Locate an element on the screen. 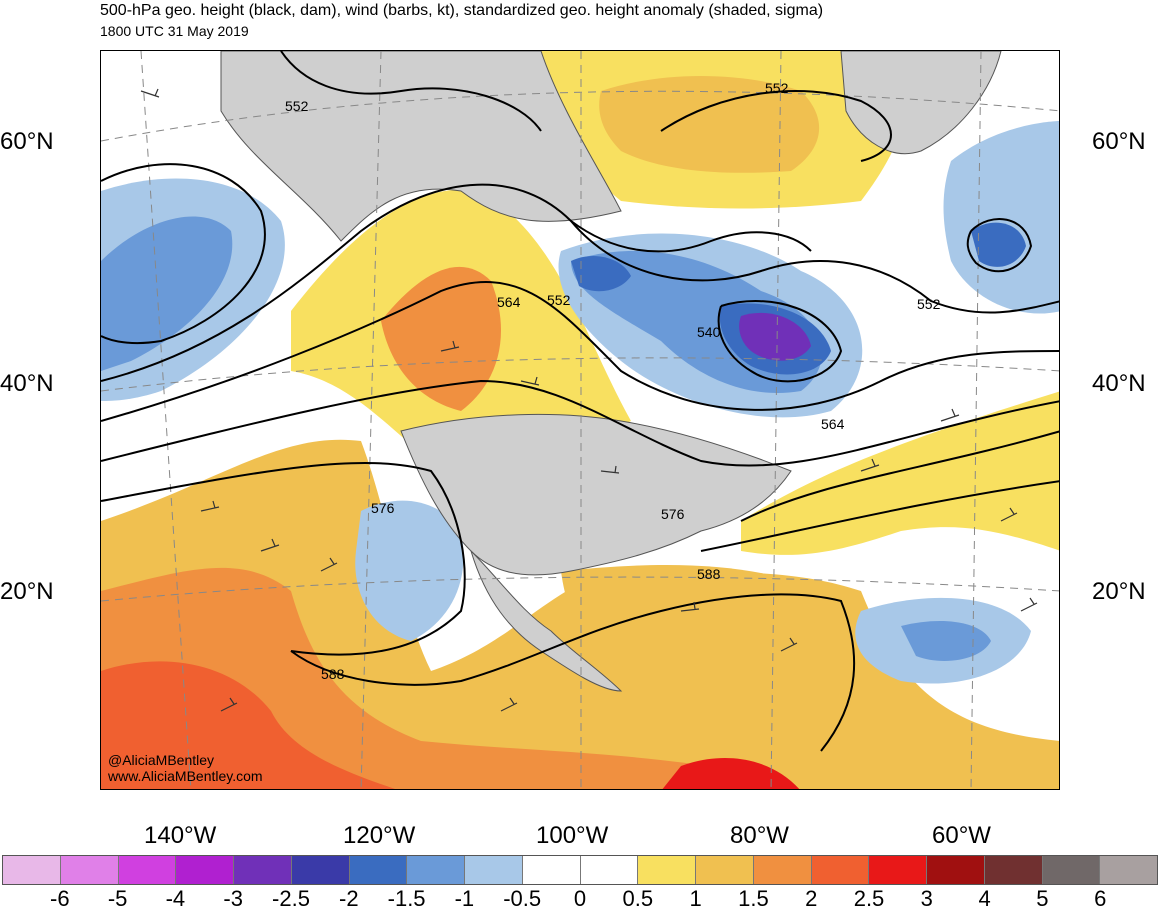  colorbar-label: 4 is located at coordinates (984, 898).